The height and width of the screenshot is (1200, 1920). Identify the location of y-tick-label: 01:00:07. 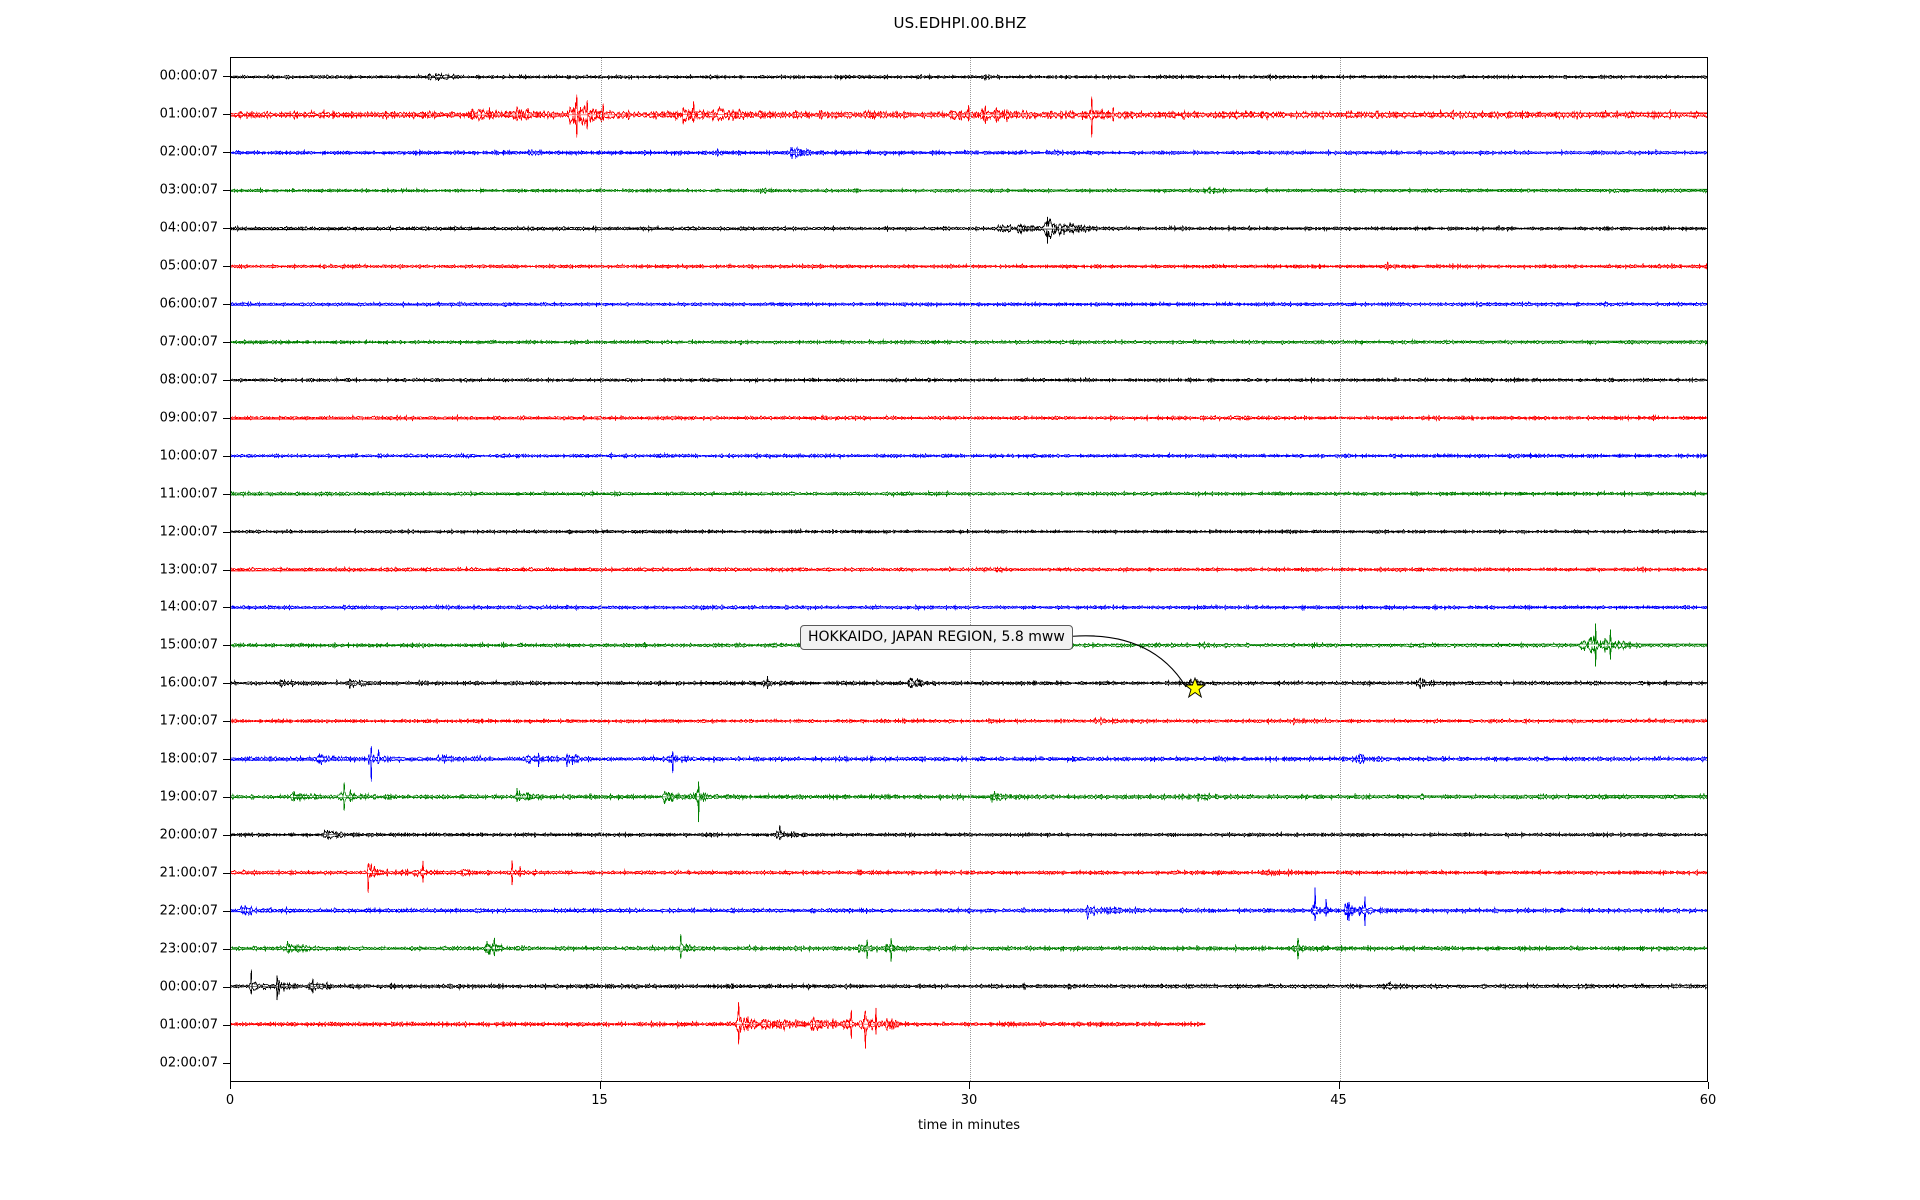
(189, 1025).